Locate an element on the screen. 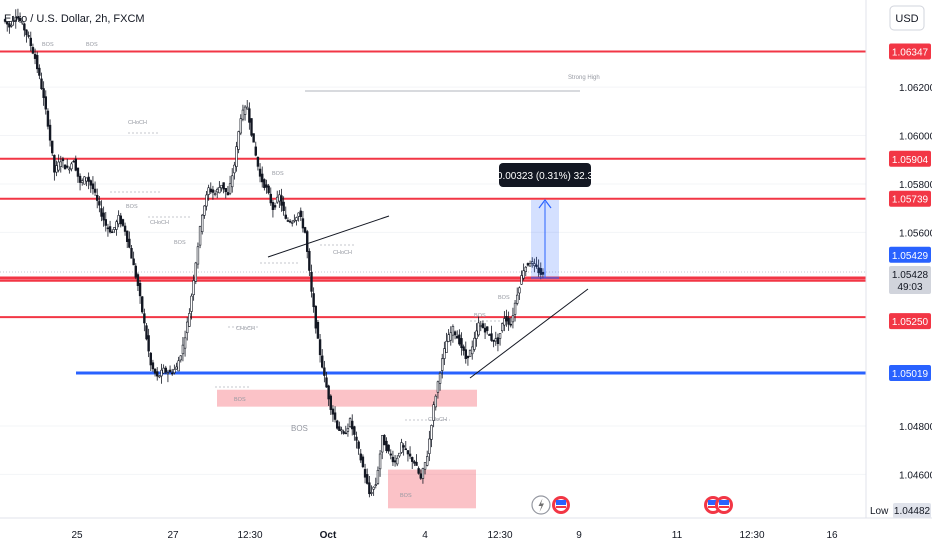 This screenshot has width=932, height=555. level-price-badge: 1.05250 is located at coordinates (910, 322).